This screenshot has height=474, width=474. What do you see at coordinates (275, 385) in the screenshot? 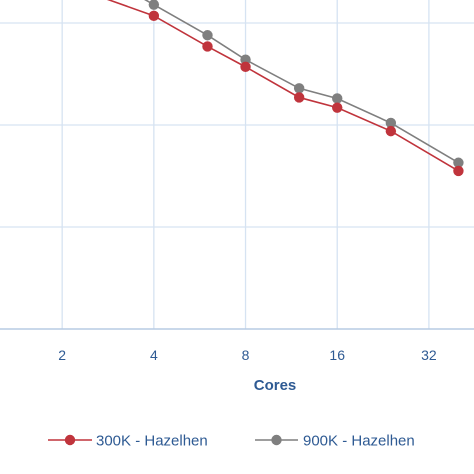
I see `x-axis-title: Cores` at bounding box center [275, 385].